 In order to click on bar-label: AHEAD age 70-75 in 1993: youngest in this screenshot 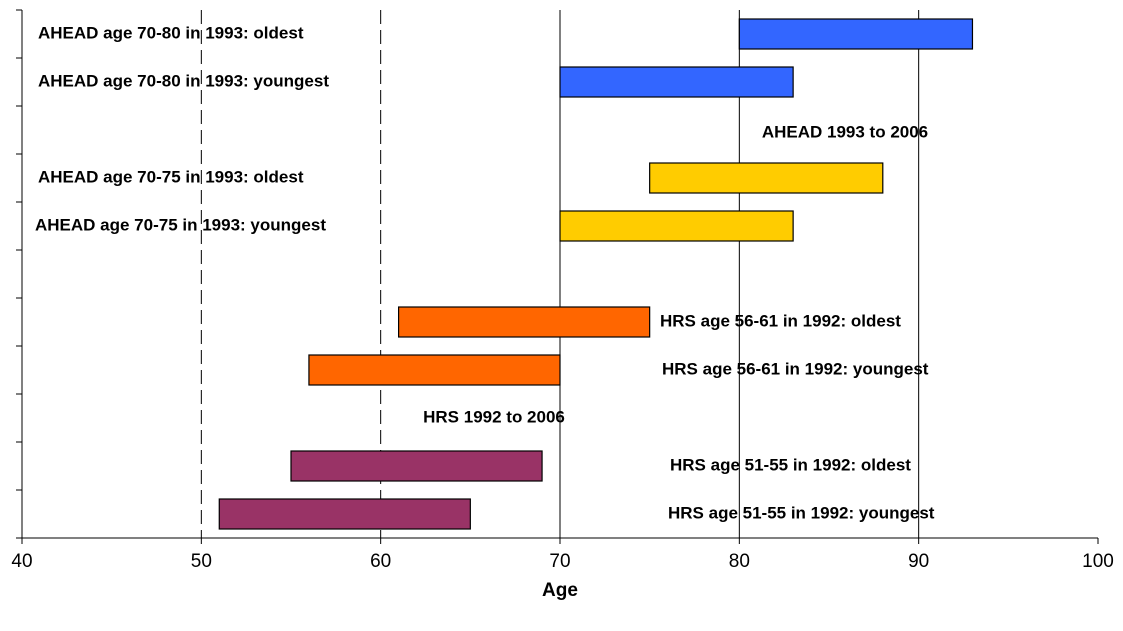, I will do `click(180, 224)`.